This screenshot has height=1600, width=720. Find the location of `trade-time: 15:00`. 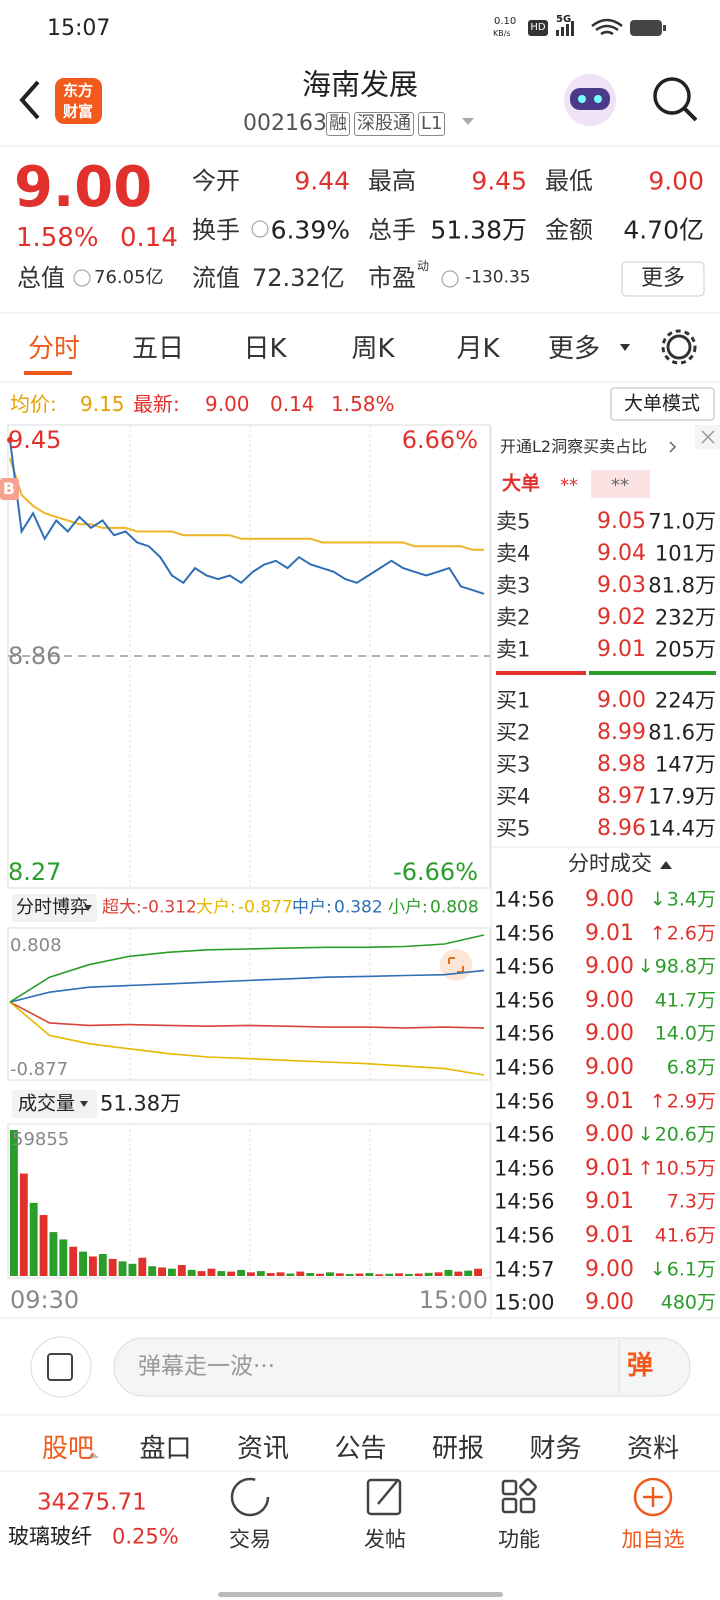

trade-time: 15:00 is located at coordinates (524, 1302).